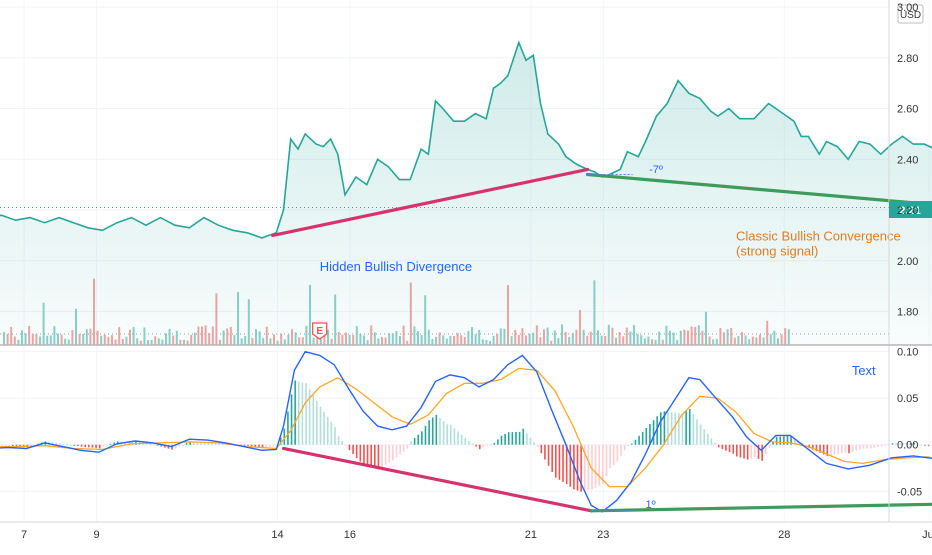 The height and width of the screenshot is (555, 932). What do you see at coordinates (760, 507) in the screenshot?
I see `macd-classic-convergence` at bounding box center [760, 507].